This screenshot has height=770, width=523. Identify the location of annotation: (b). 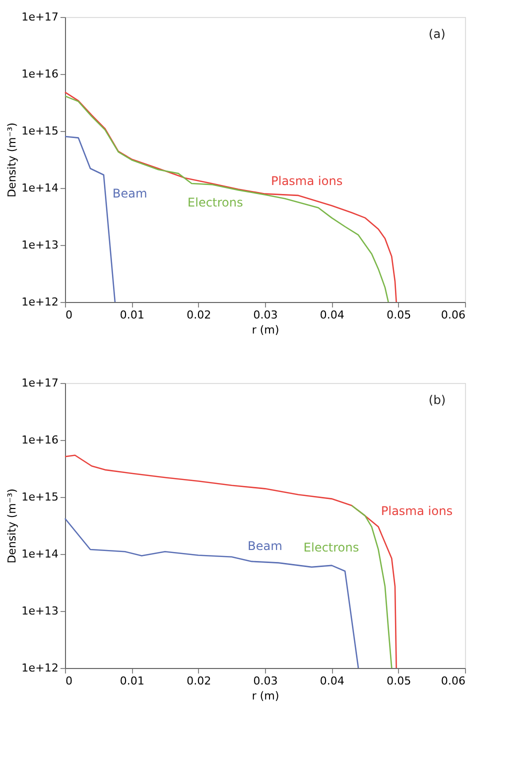
(437, 400).